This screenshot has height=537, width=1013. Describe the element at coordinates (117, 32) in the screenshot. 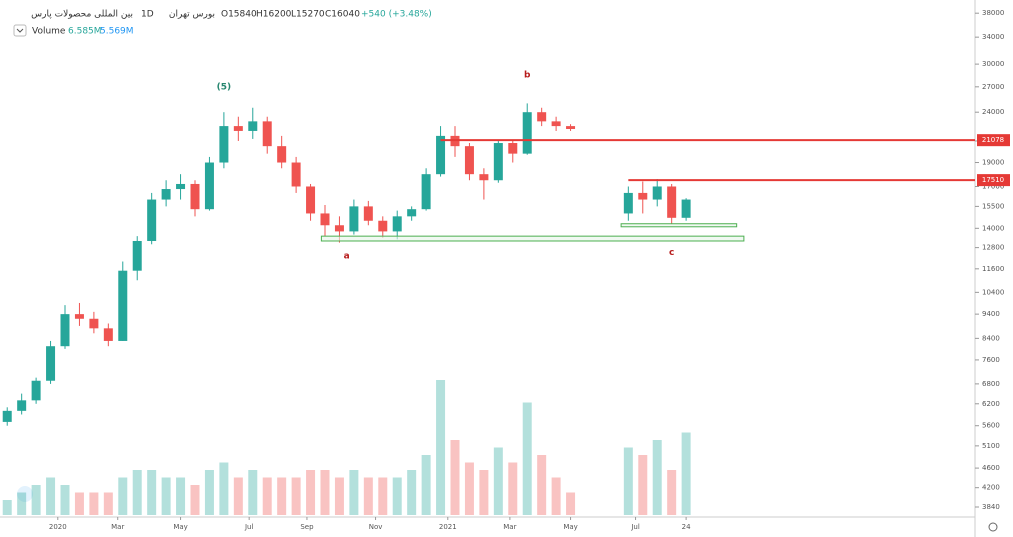

I see `volume-average: 5.569M` at that location.